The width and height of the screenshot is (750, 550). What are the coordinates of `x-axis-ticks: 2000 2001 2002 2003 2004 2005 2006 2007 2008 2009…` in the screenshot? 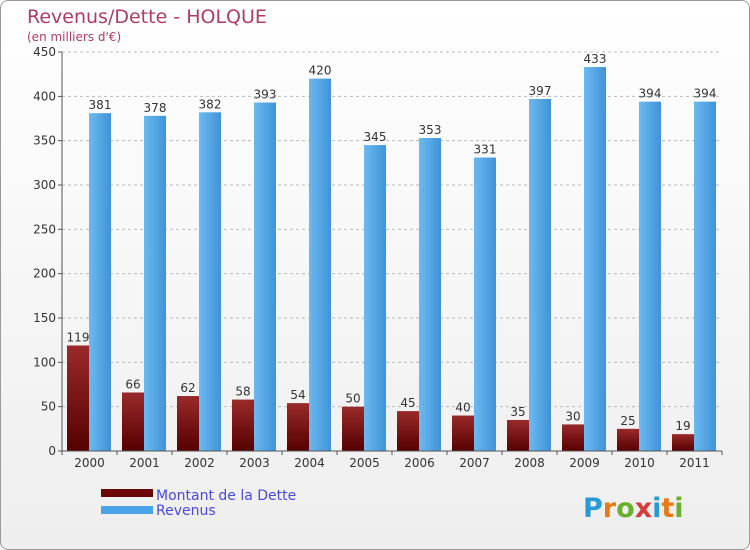 It's located at (392, 460).